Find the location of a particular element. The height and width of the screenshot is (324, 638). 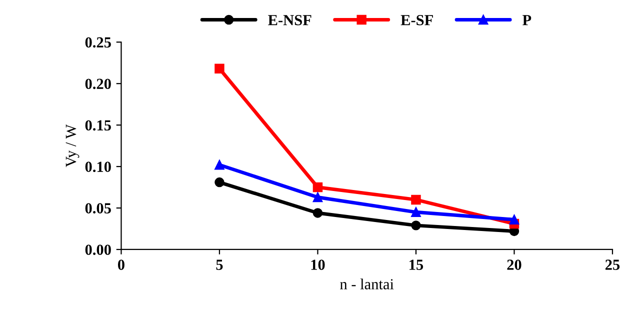

legend-label: E-NSF is located at coordinates (290, 20).